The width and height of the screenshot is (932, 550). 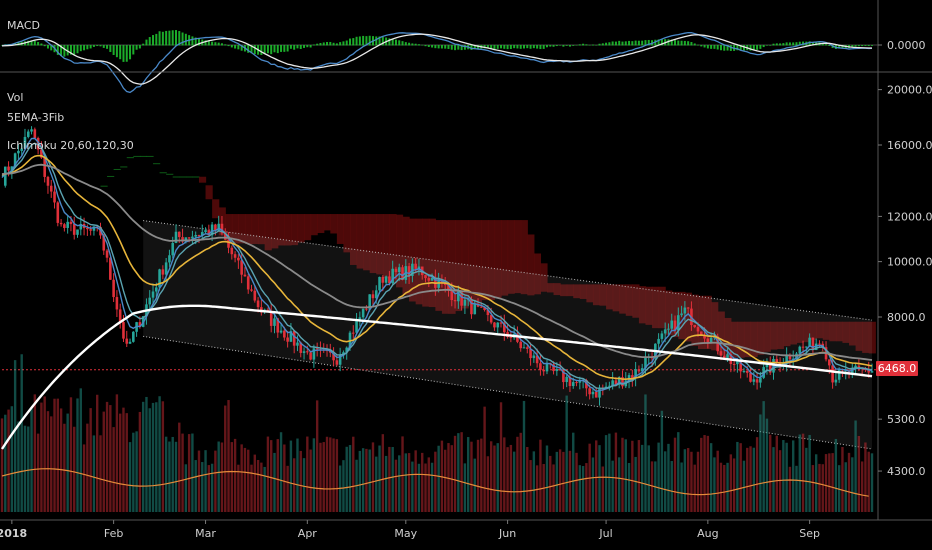 What do you see at coordinates (906, 45) in the screenshot?
I see `macd-axis-label: 0.0000` at bounding box center [906, 45].